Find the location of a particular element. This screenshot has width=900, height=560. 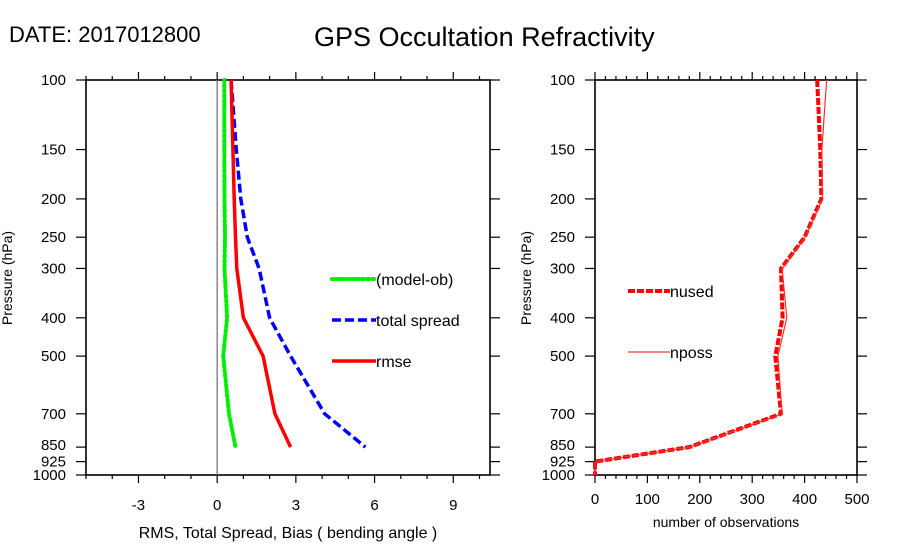

left-plot-y-tick-label: 500 is located at coordinates (53, 356).